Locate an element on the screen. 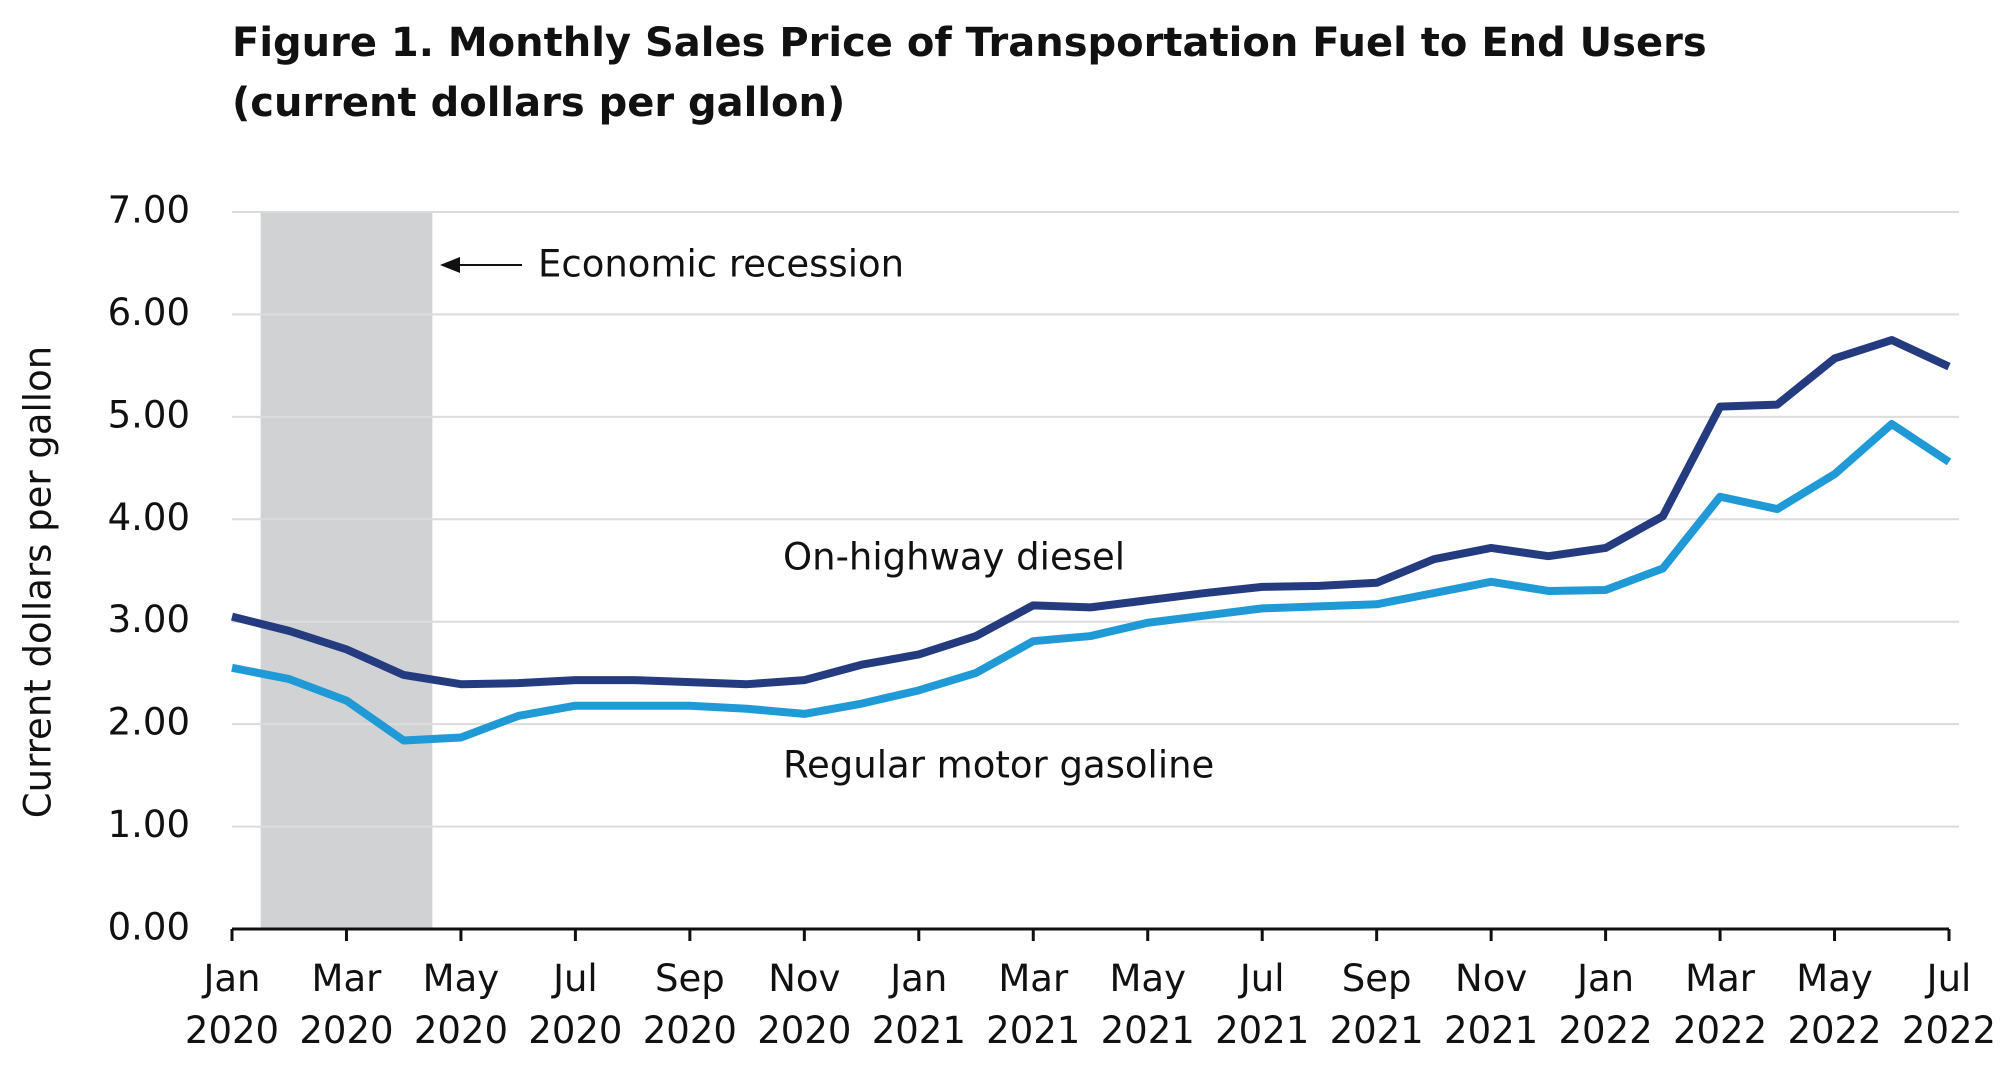 The width and height of the screenshot is (2000, 1065). y-tick-label: 0.00 is located at coordinates (149, 927).